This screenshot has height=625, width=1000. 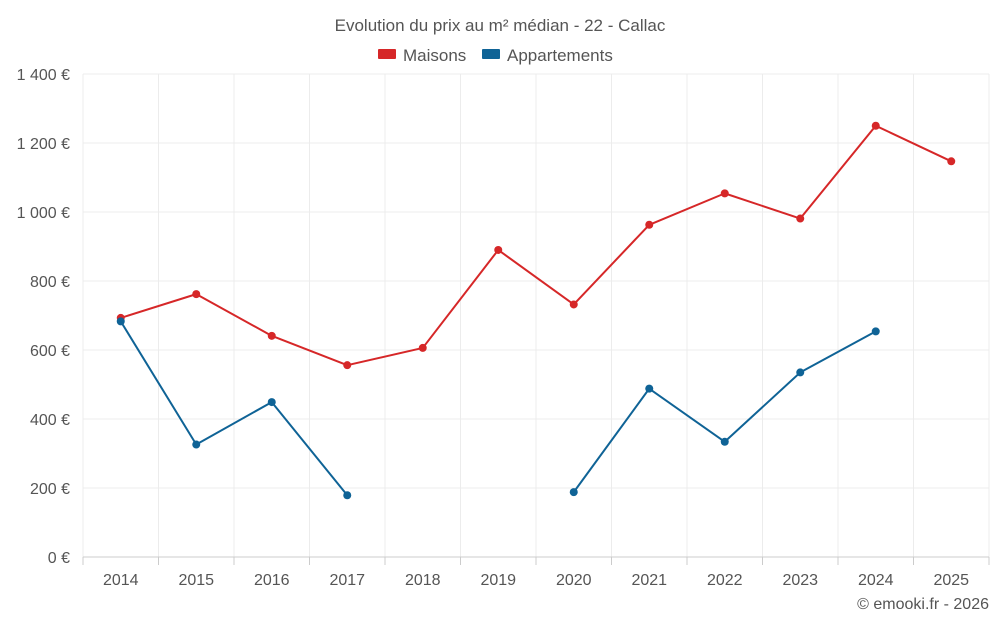 What do you see at coordinates (50, 489) in the screenshot?
I see `y-tick-label: 200 €` at bounding box center [50, 489].